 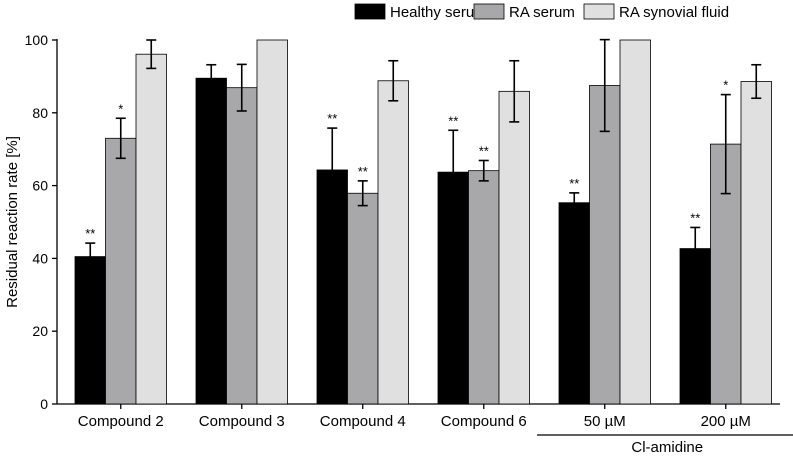 I want to click on x-tick-label: 50 µM, so click(x=605, y=421).